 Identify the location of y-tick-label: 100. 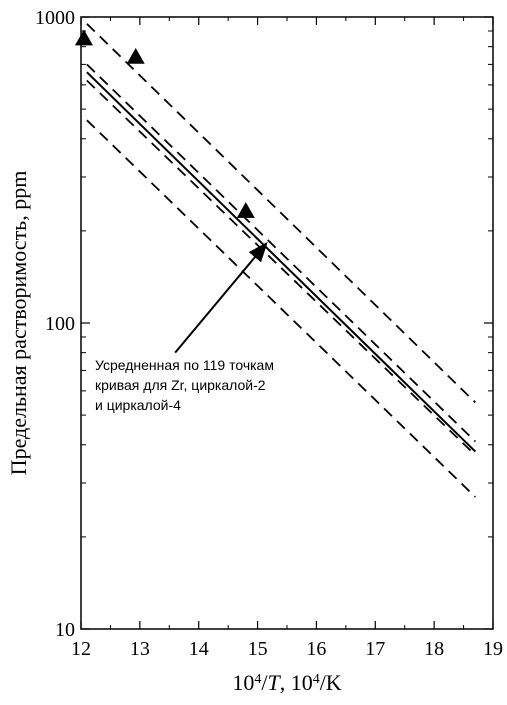
(60, 324).